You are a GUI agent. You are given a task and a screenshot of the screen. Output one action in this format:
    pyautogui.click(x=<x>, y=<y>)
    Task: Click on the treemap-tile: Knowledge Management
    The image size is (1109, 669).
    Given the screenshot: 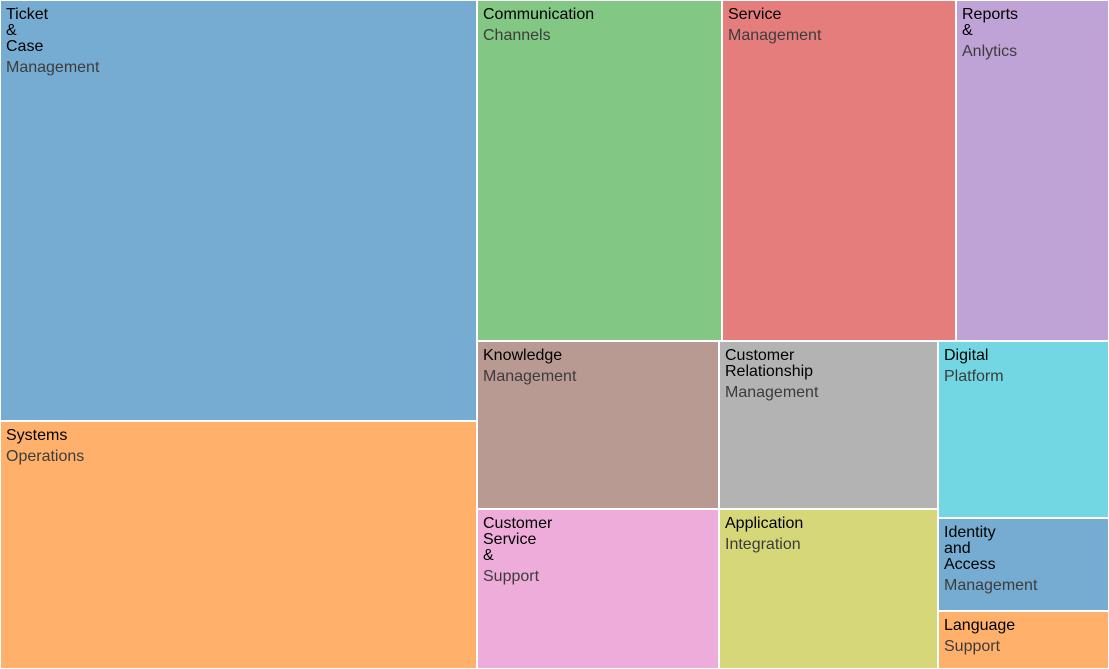 What is the action you would take?
    pyautogui.click(x=598, y=425)
    